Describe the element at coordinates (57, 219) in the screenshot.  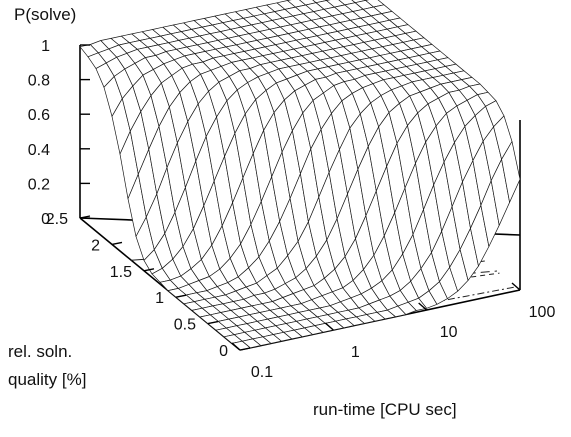
I see `y-tick-label: 2.5` at that location.